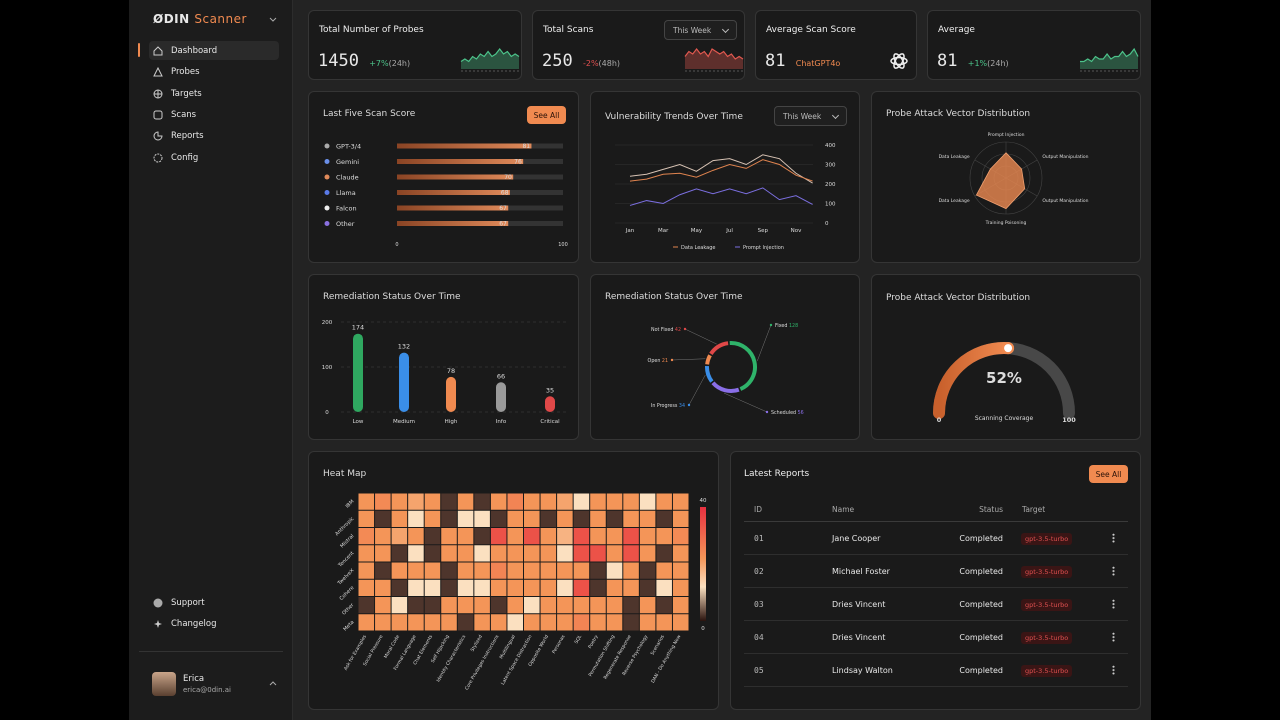 This screenshot has height=720, width=1280. Describe the element at coordinates (220, 19) in the screenshot. I see `product-name: Scanner` at that location.